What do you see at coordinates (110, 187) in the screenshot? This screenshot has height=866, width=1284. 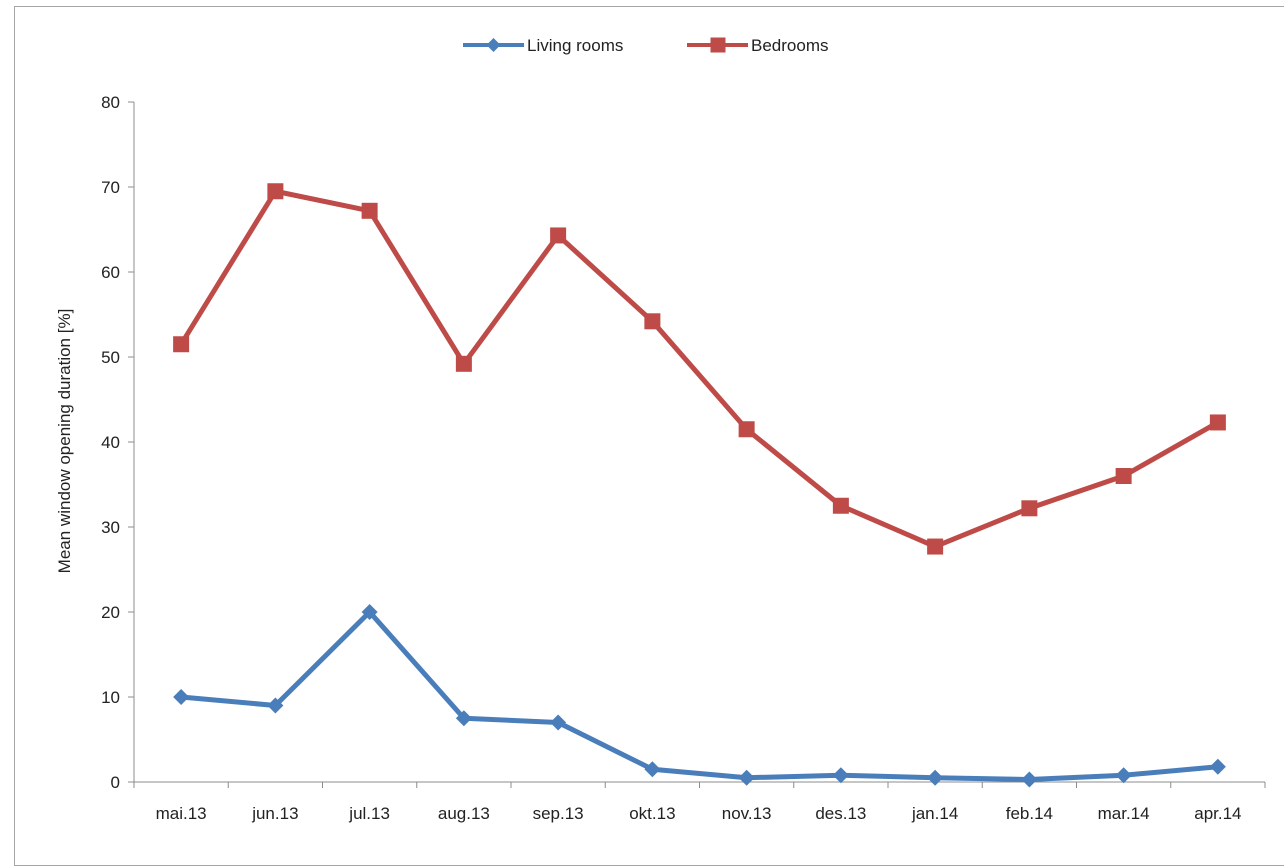 I see `y-tick-label: 70` at bounding box center [110, 187].